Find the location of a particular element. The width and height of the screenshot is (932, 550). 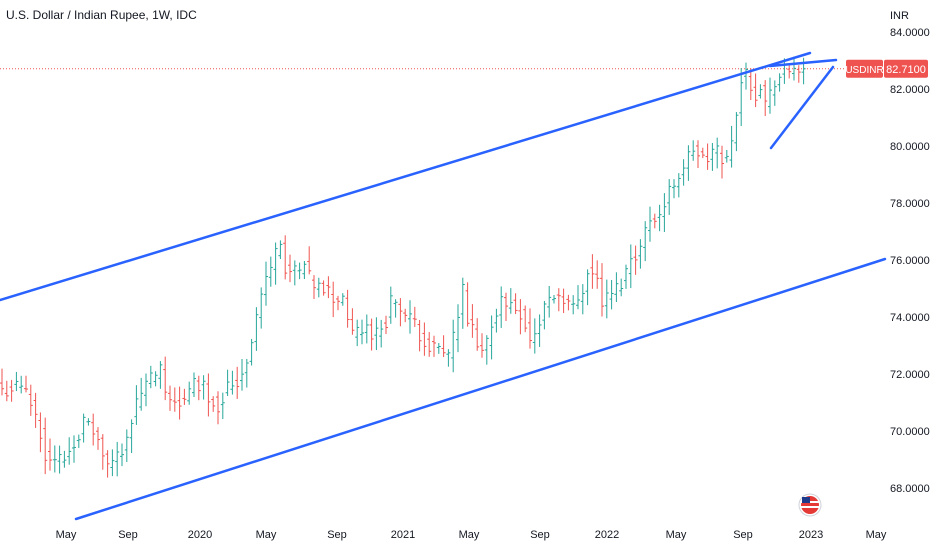

flag-badge is located at coordinates (810, 505).